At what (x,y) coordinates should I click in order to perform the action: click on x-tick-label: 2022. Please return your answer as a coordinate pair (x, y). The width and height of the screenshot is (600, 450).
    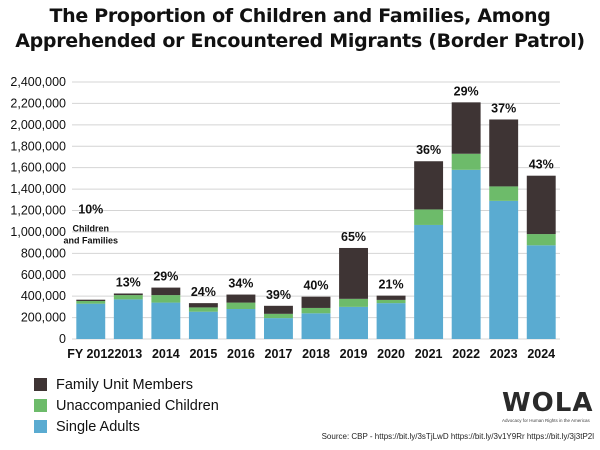
    Looking at the image, I should click on (466, 354).